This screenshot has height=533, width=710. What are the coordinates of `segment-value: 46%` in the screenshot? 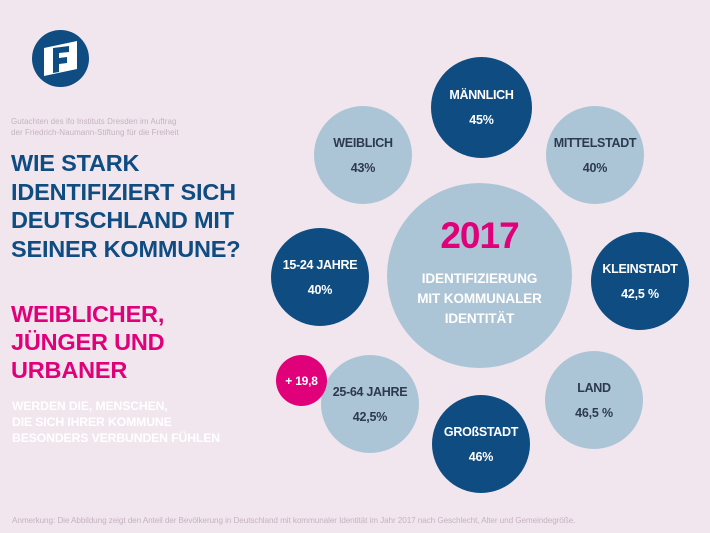 It's located at (481, 456).